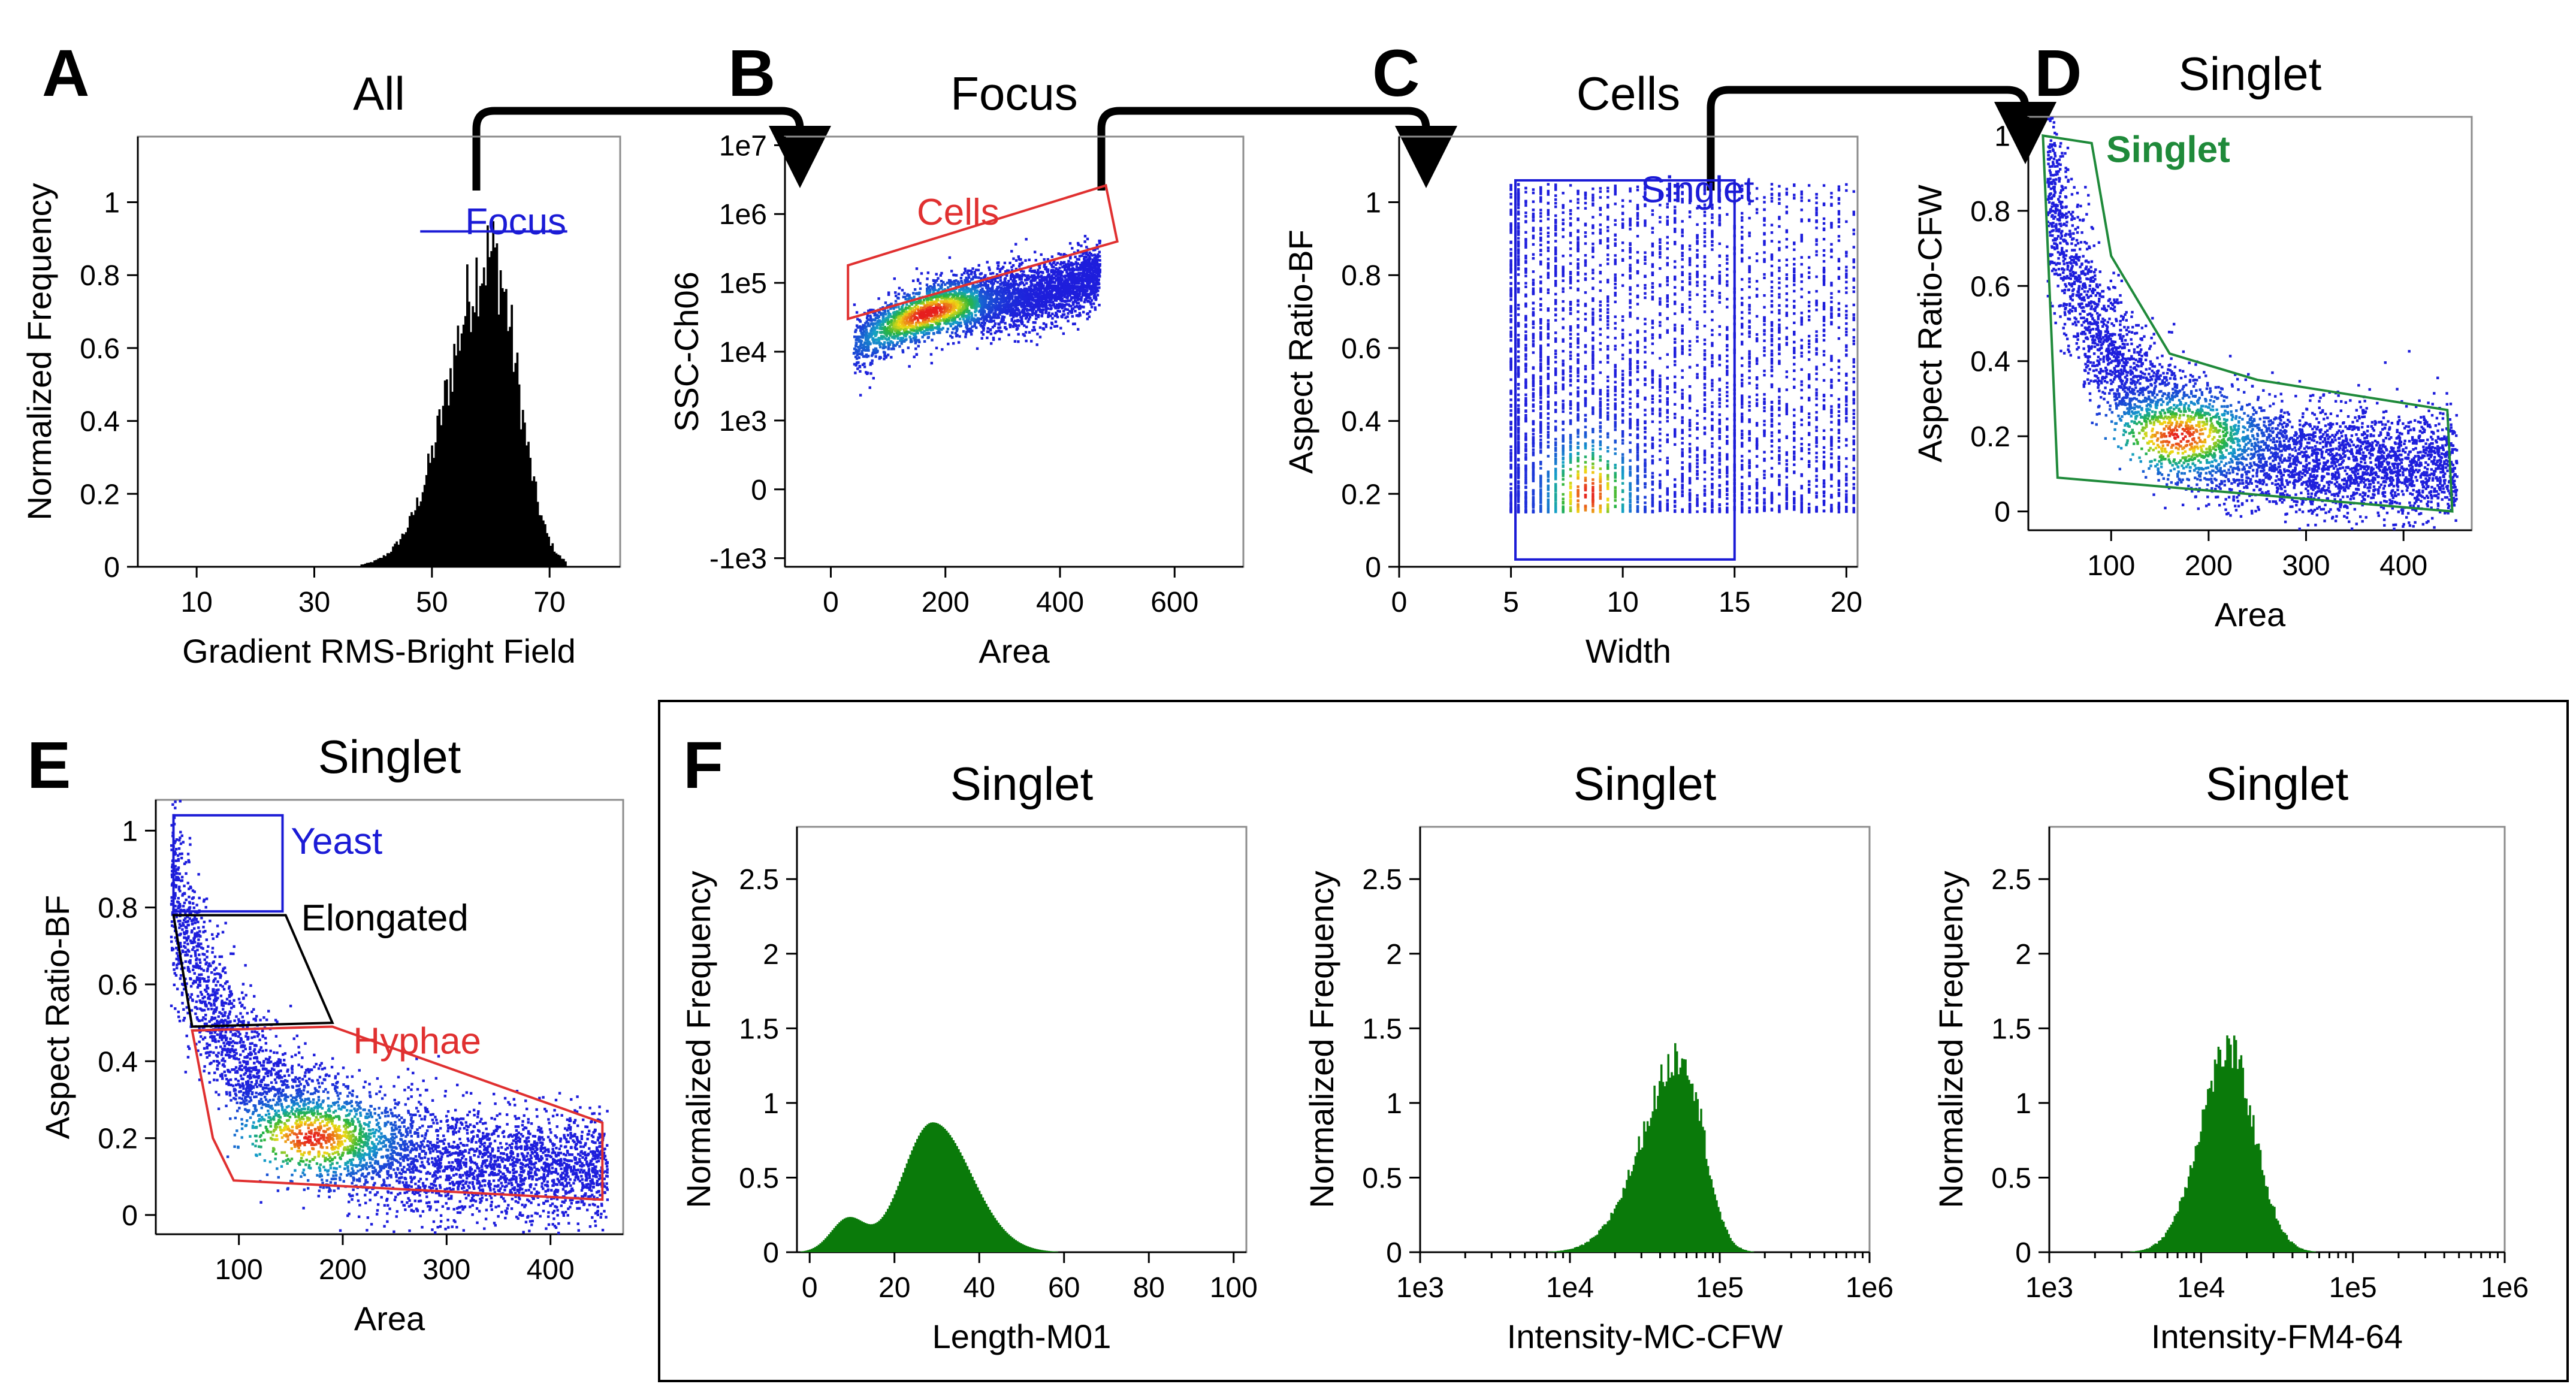  What do you see at coordinates (743, 421) in the screenshot?
I see `y-tick-label: 1e3` at bounding box center [743, 421].